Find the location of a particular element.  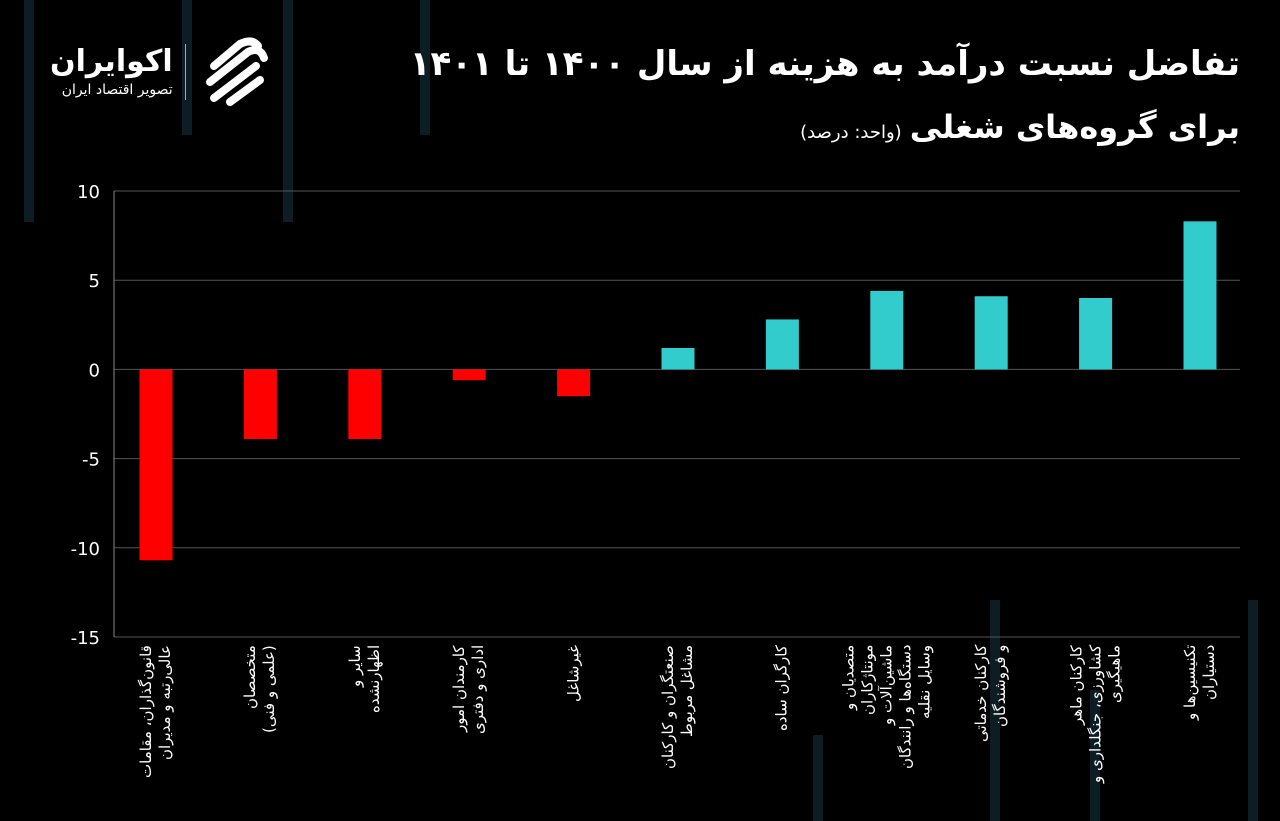

x-tick-label: غیرشاغل is located at coordinates (573, 673).